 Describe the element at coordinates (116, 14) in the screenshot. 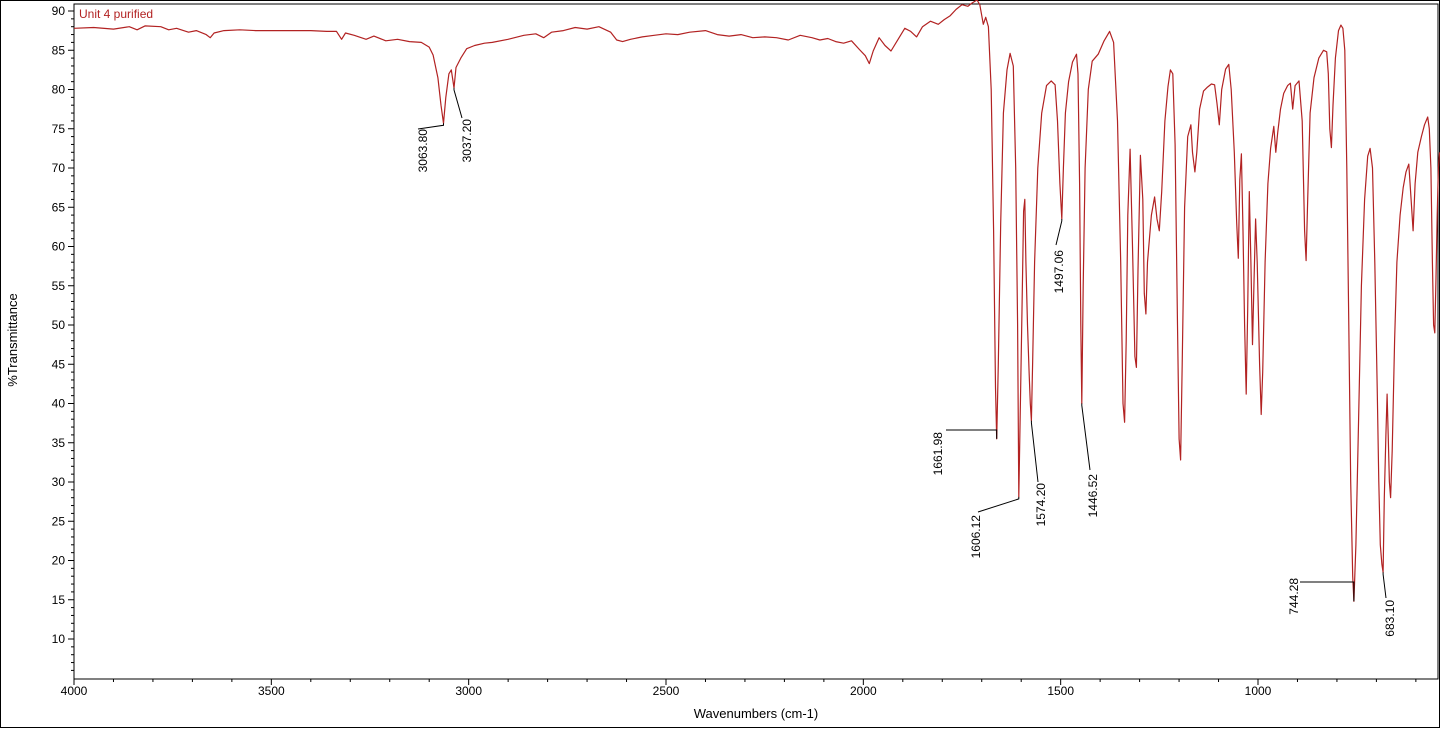

I see `legend-series-name: Unit 4 purified` at that location.